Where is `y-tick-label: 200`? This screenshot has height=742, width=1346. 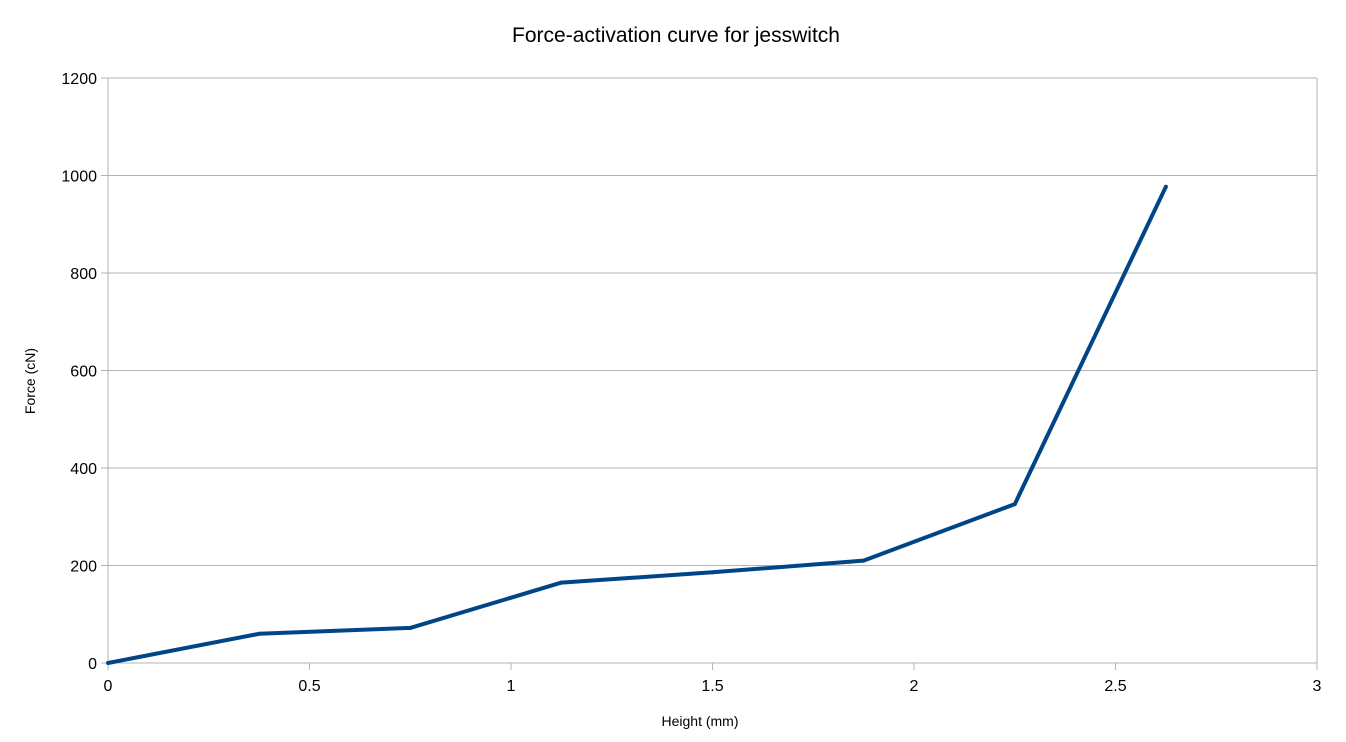
y-tick-label: 200 is located at coordinates (83, 567).